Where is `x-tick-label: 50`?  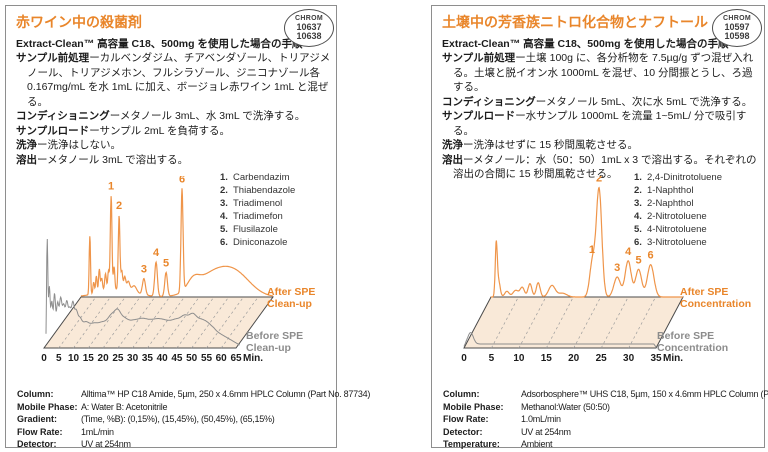
x-tick-label: 50 is located at coordinates (192, 358).